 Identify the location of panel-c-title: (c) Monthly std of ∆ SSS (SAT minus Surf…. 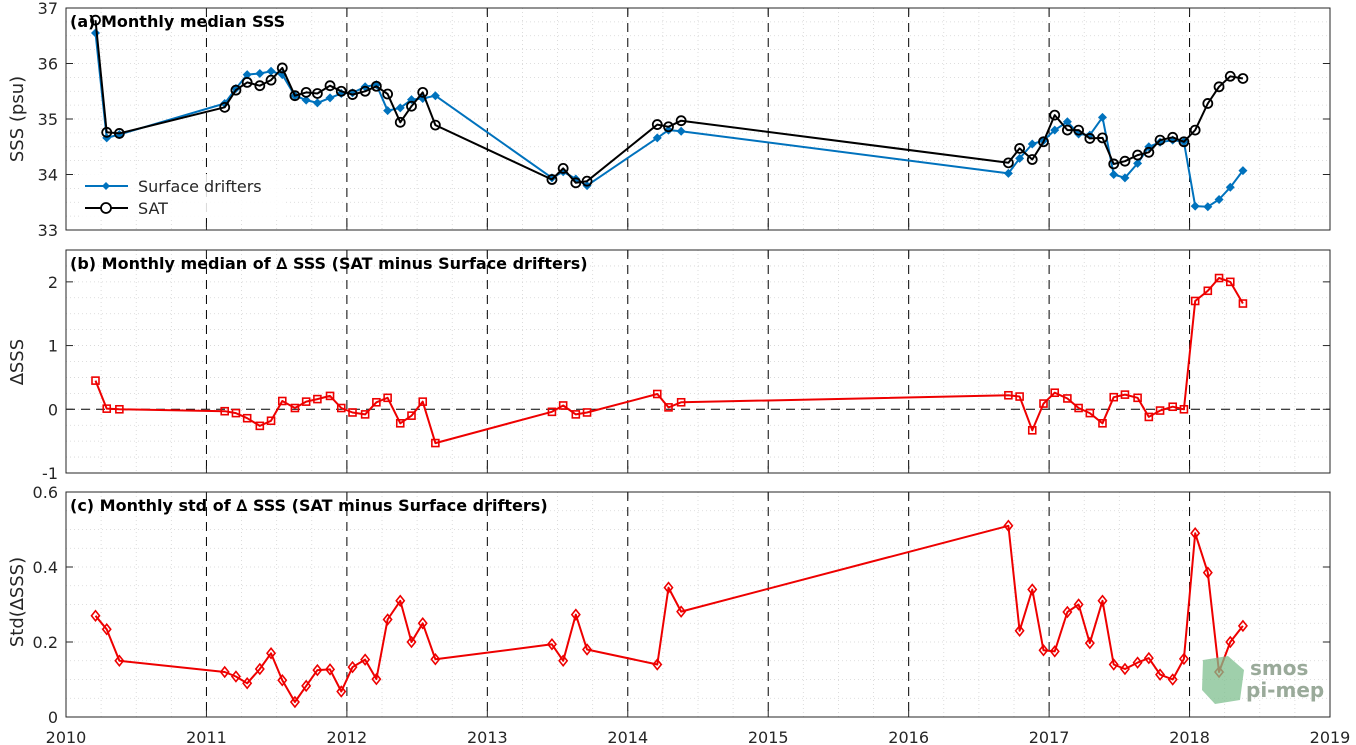
(309, 505).